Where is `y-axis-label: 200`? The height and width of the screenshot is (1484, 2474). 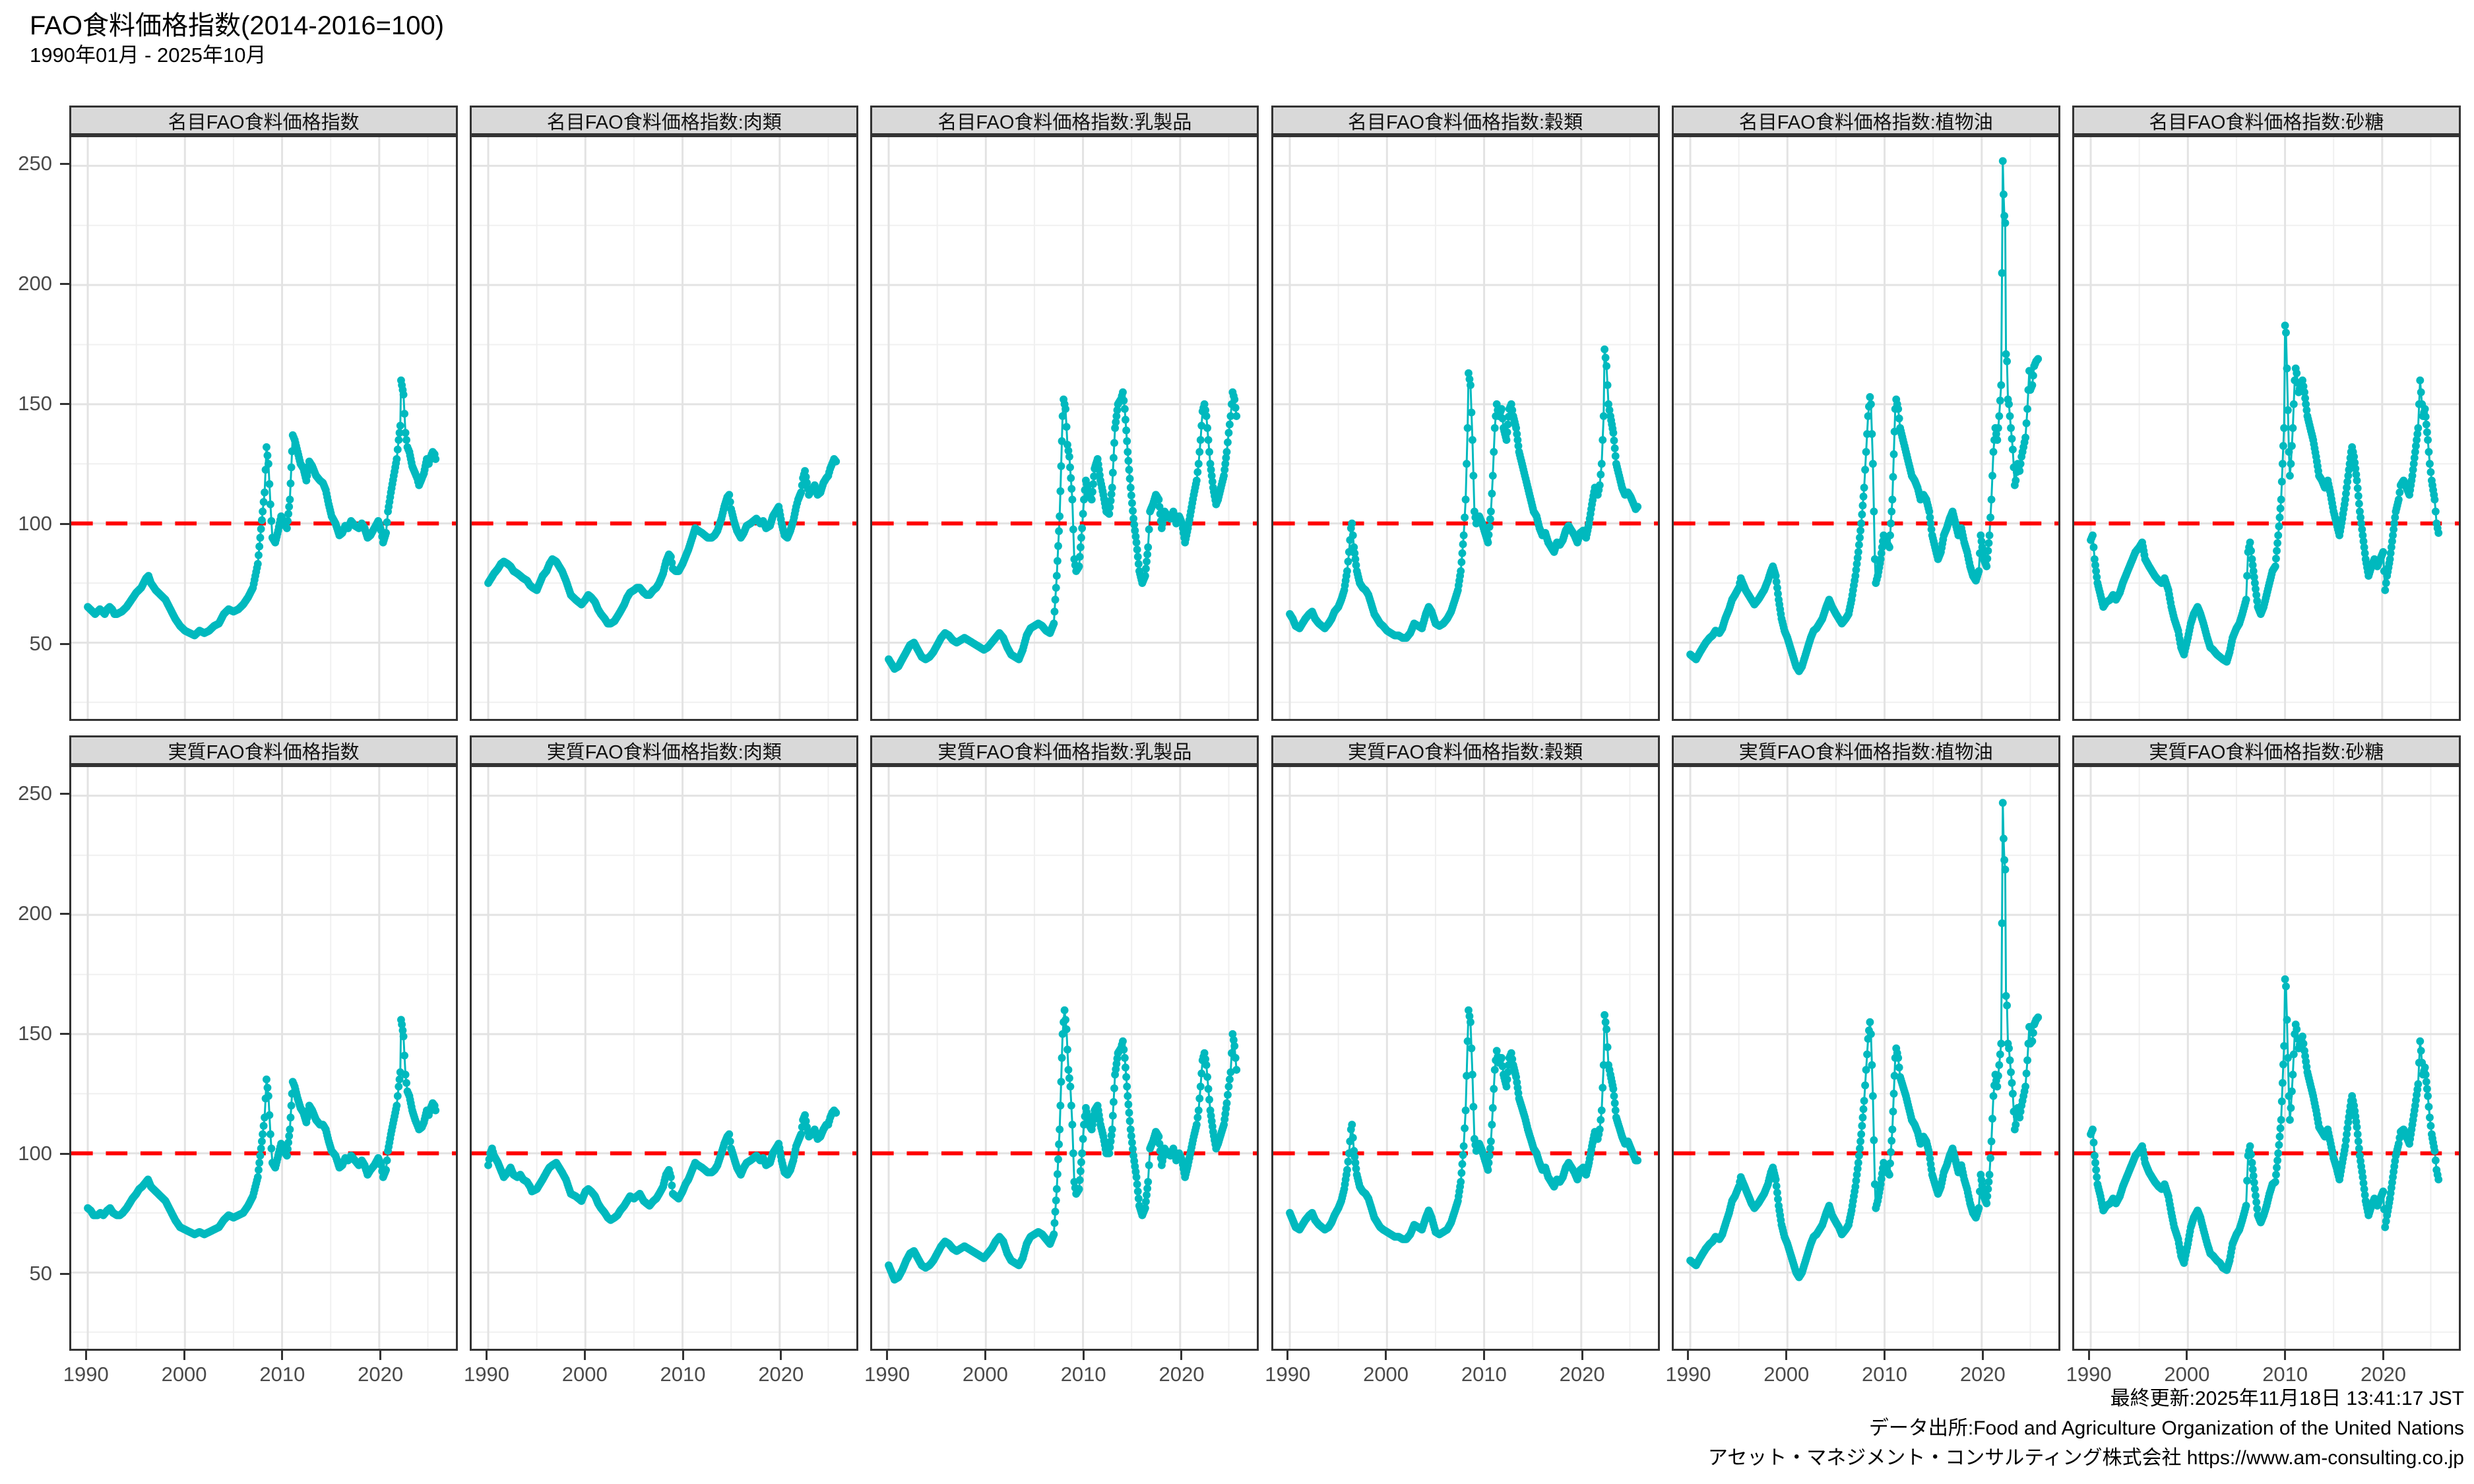 y-axis-label: 200 is located at coordinates (35, 913).